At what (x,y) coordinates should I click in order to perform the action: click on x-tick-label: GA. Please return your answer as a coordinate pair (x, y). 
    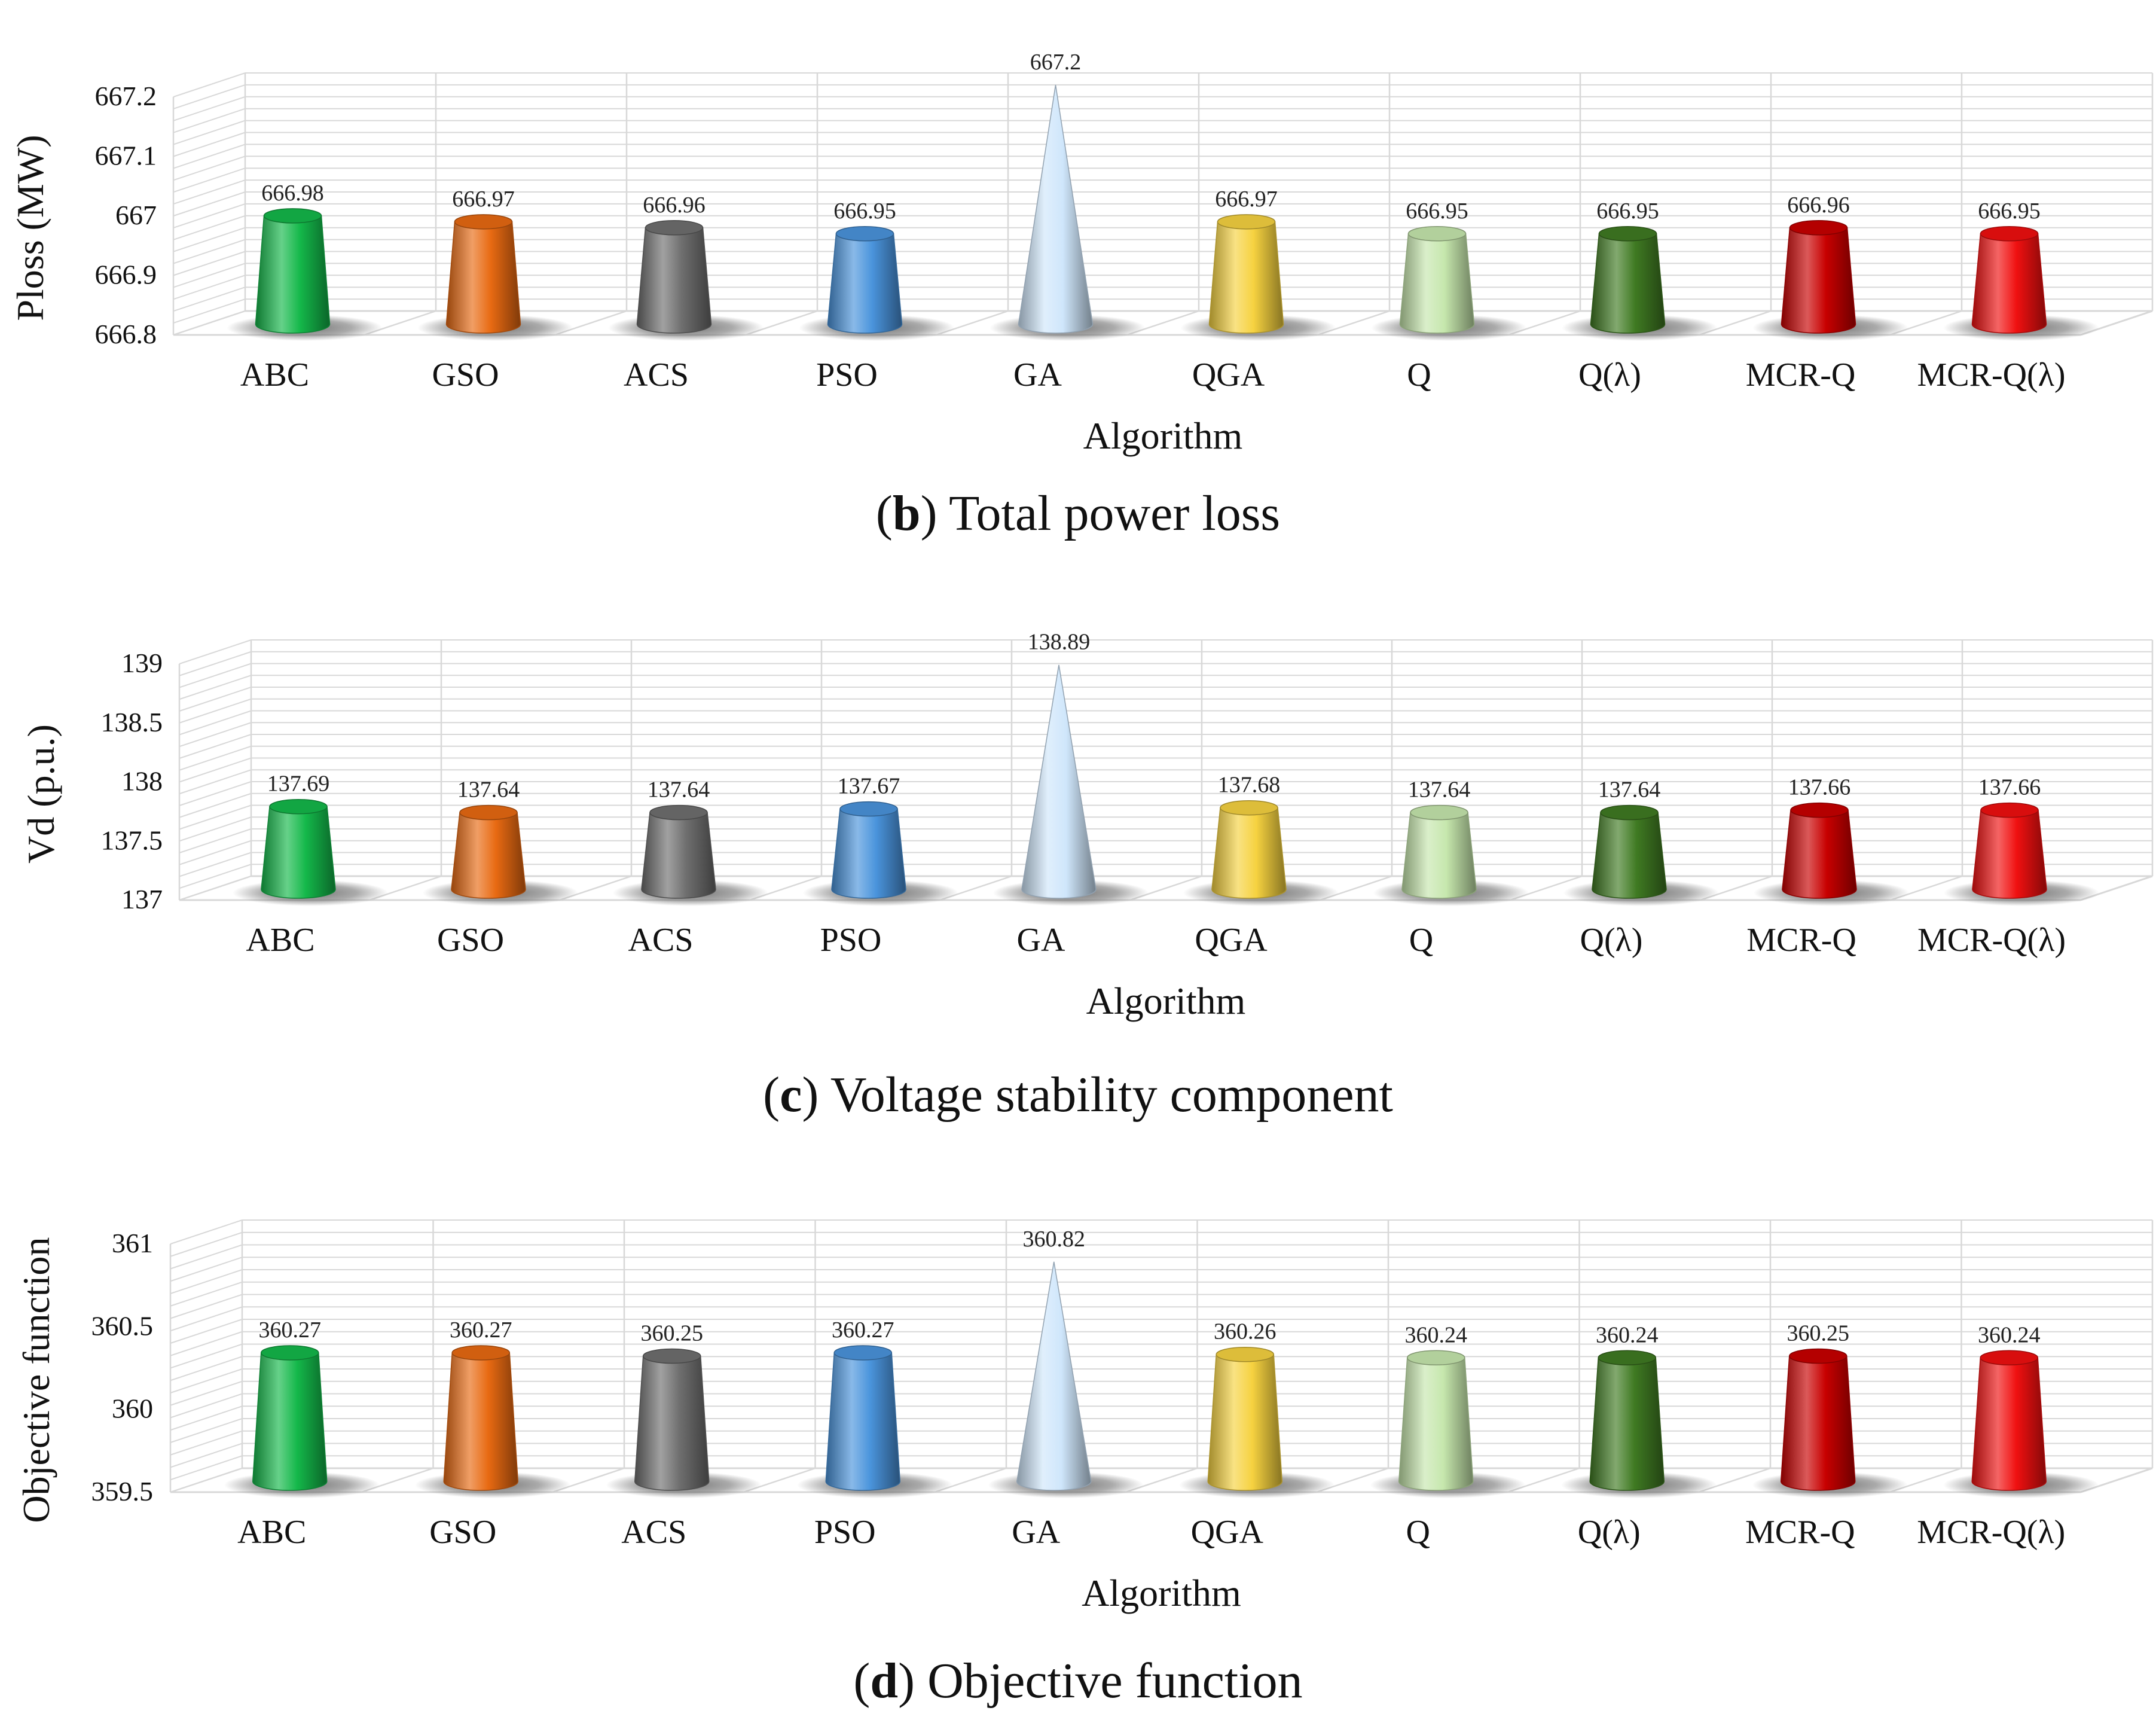
    Looking at the image, I should click on (1036, 1532).